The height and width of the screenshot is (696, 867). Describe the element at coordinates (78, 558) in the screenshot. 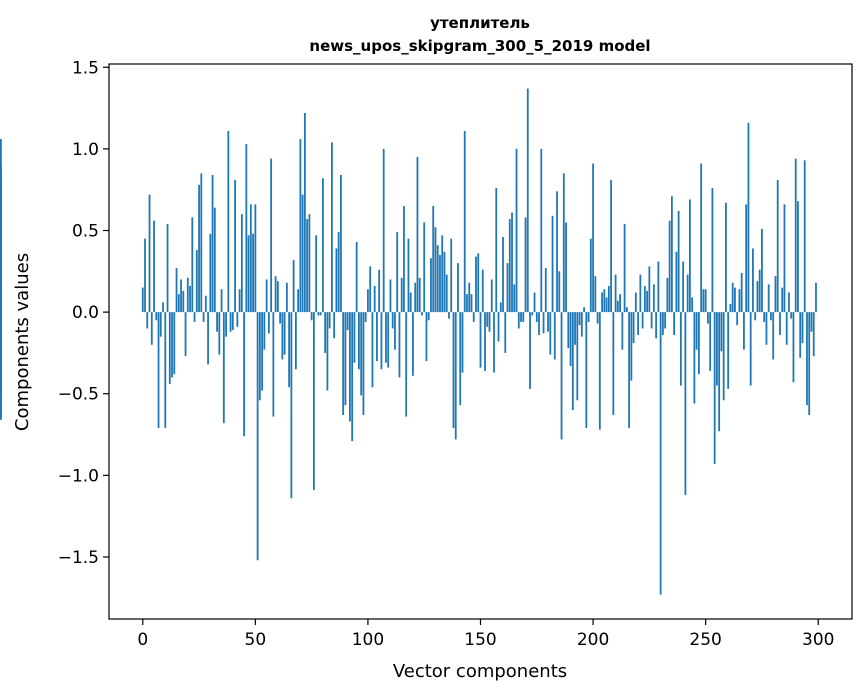

I see `y-tick-label: −1.5` at that location.